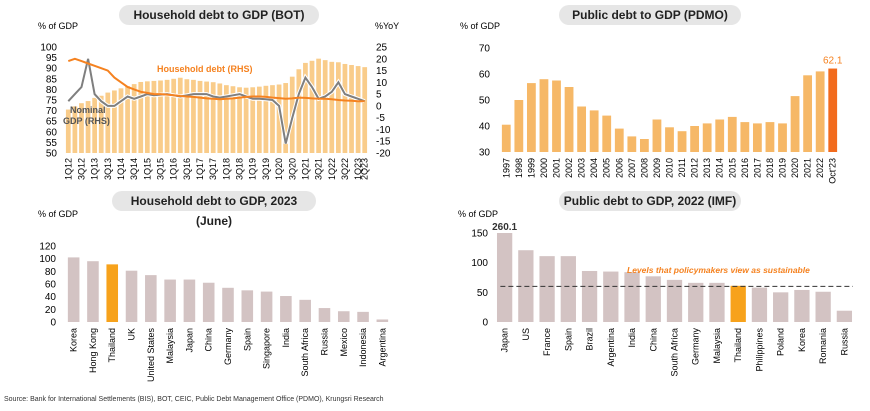  I want to click on x-tick-label: 2021, so click(808, 168).